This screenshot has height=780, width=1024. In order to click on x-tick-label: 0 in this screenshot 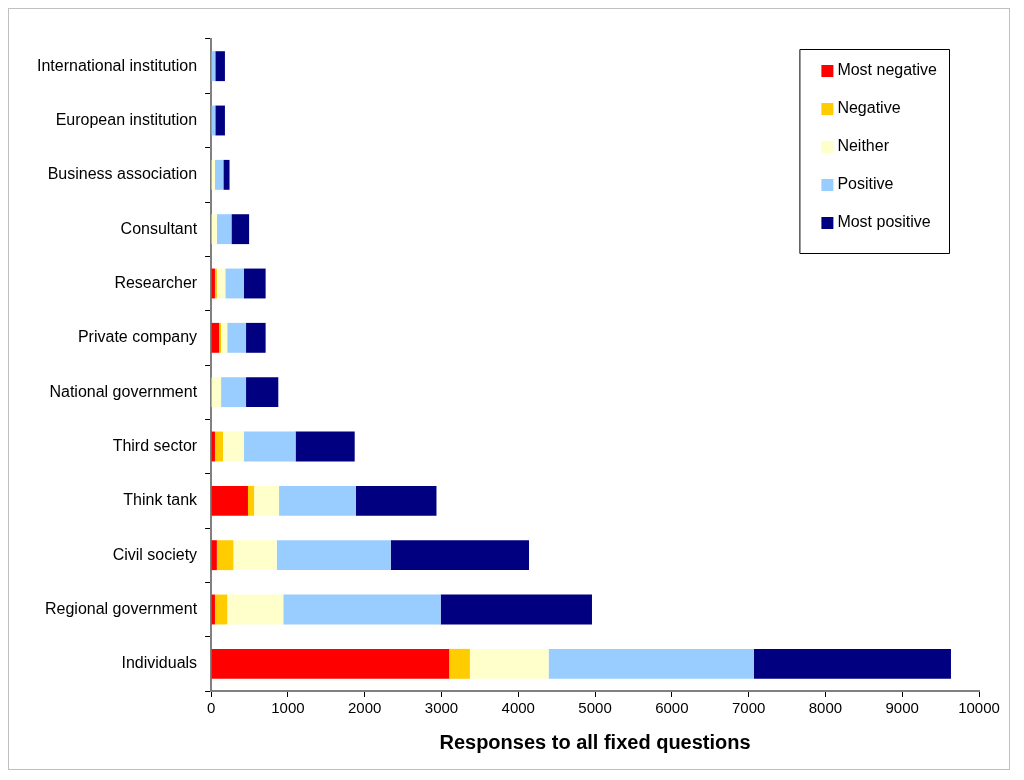, I will do `click(211, 708)`.